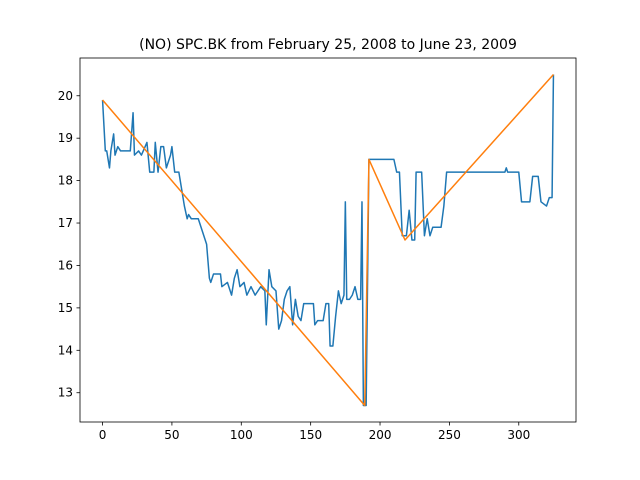 This screenshot has width=640, height=480. I want to click on x-tick-label: 200, so click(380, 435).